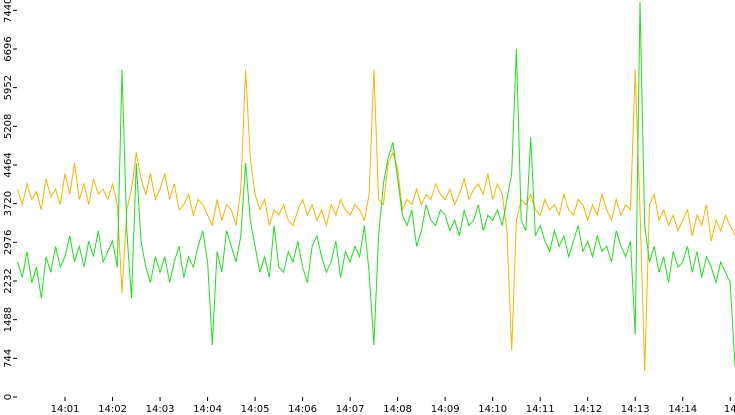 Image resolution: width=735 pixels, height=415 pixels. Describe the element at coordinates (635, 409) in the screenshot. I see `x-tick-label: 14:13` at that location.